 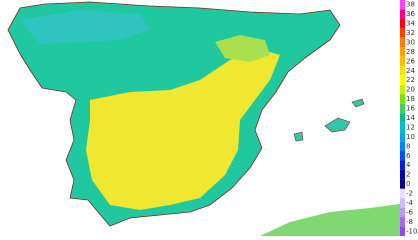 I want to click on legend-label: 12, so click(x=410, y=127).